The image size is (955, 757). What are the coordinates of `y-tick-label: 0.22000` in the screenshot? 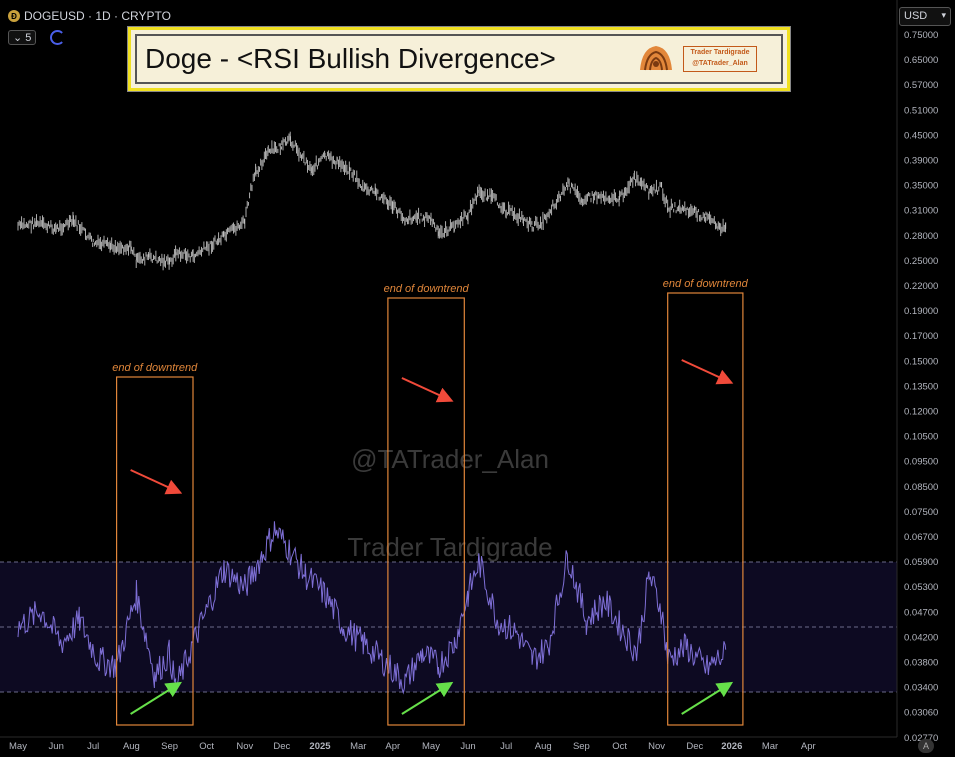 It's located at (921, 286).